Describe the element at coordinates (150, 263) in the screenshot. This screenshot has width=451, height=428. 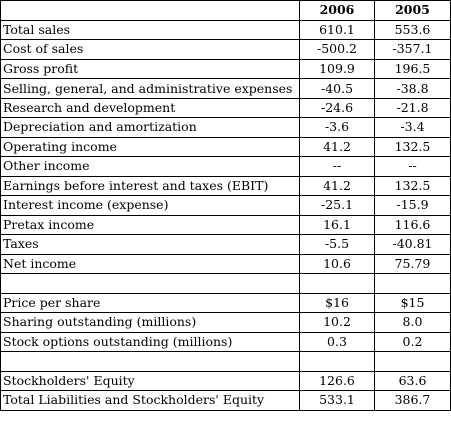
I see `row-label: Net income` at that location.